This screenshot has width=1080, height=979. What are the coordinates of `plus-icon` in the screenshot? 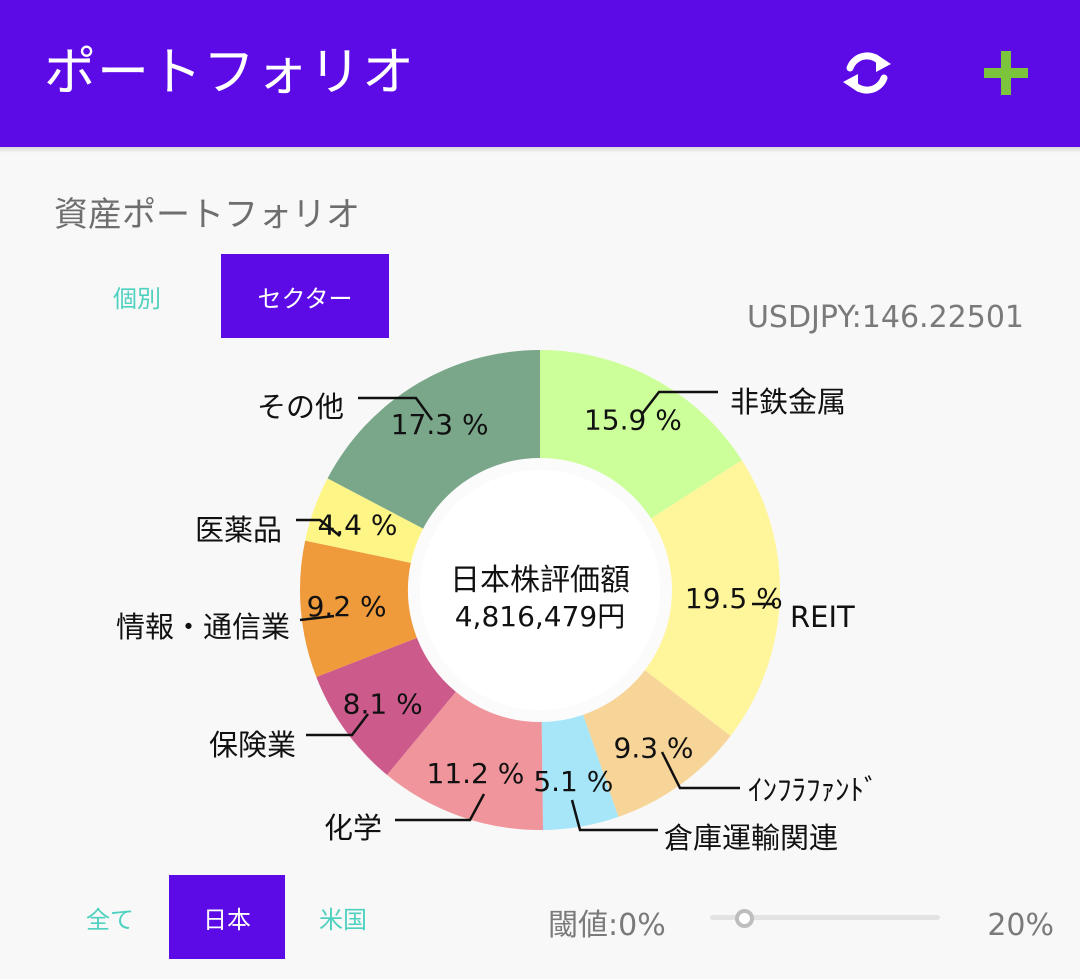 It's located at (1006, 75).